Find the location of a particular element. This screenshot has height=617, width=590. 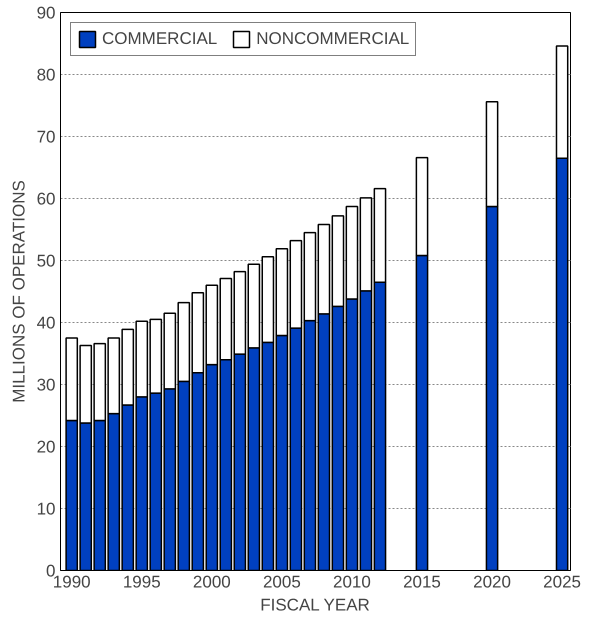

y-tick-label: 20 is located at coordinates (46, 447).